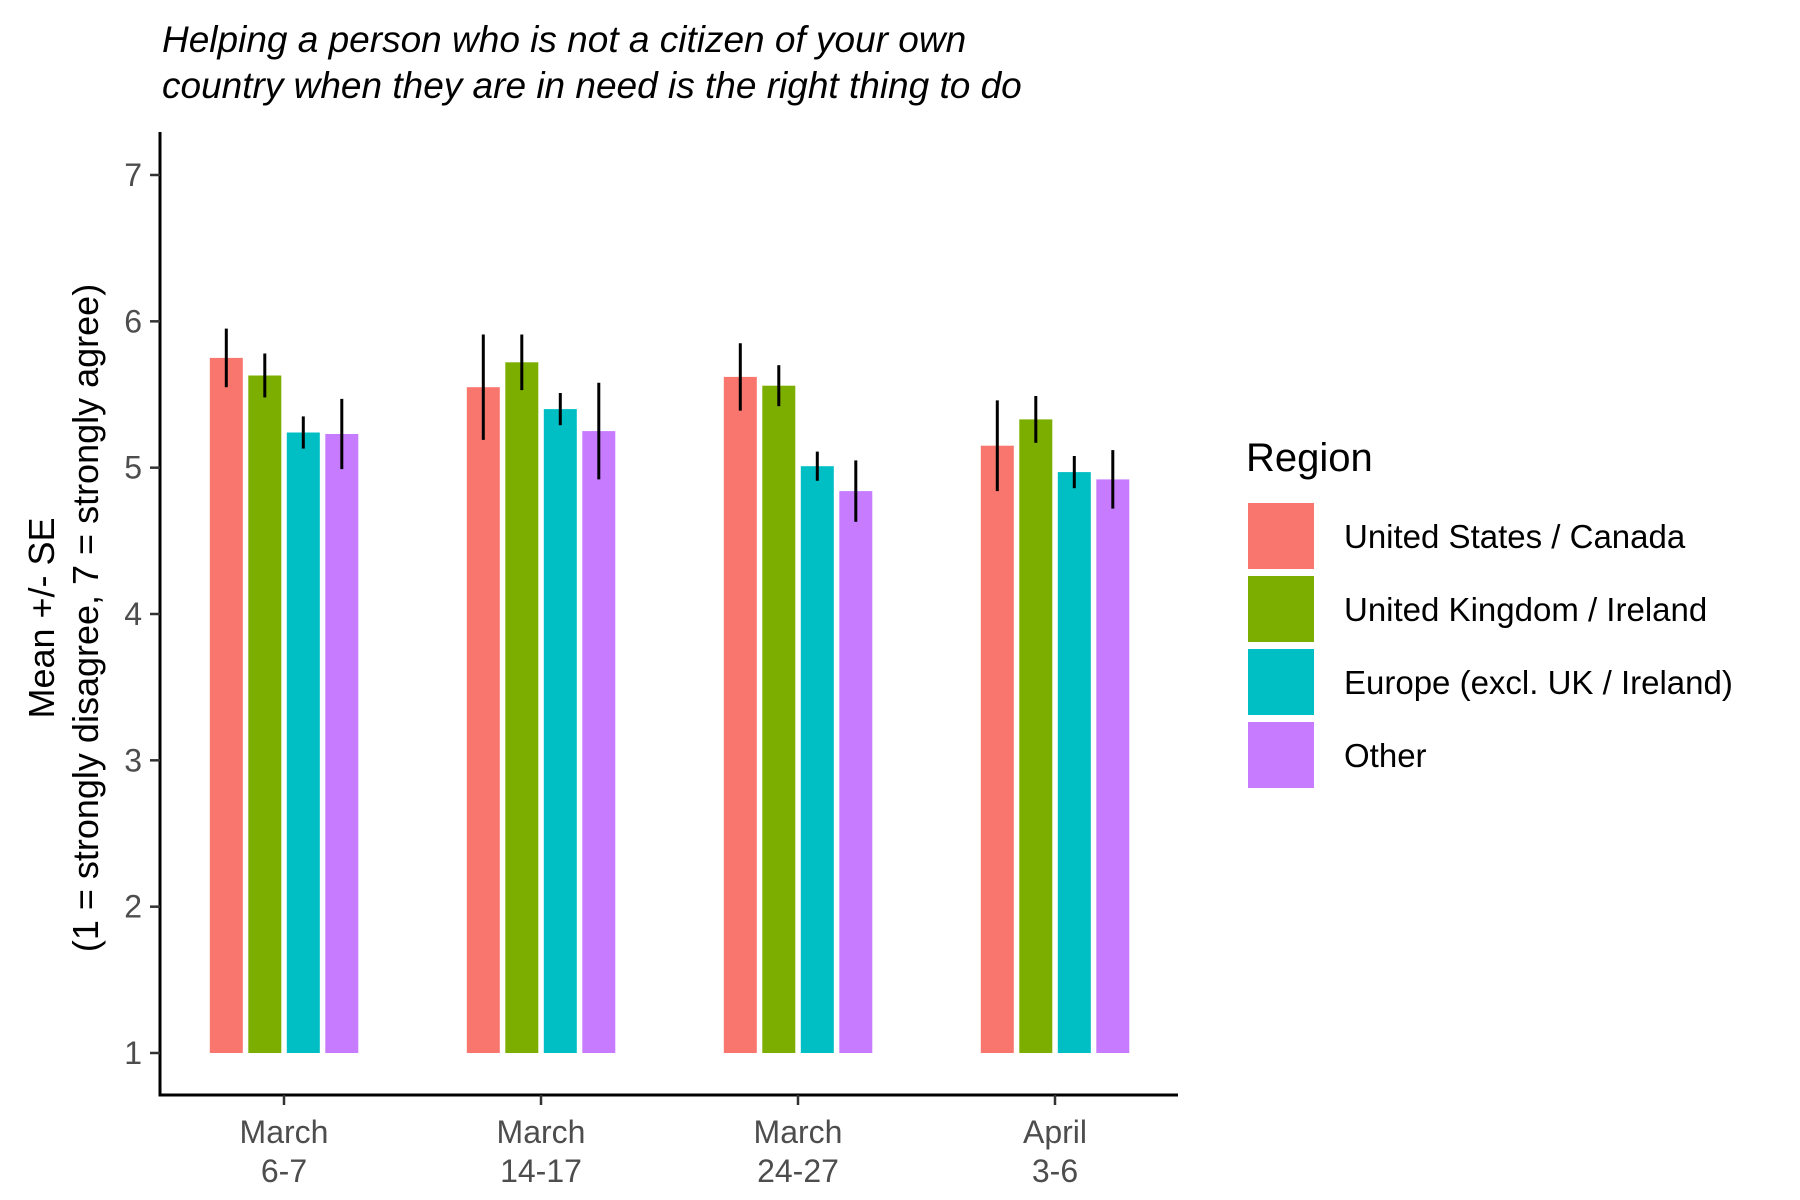  What do you see at coordinates (1525, 609) in the screenshot?
I see `legend-label-1: United Kingdom / Ireland` at bounding box center [1525, 609].